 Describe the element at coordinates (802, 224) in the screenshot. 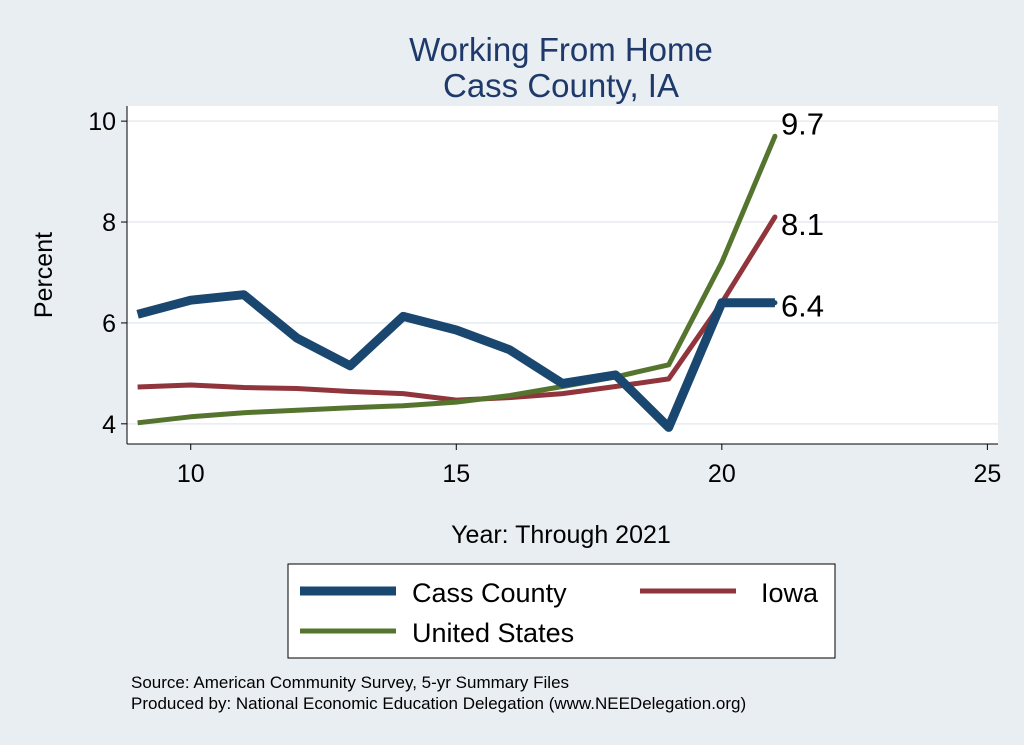

I see `end-label-iowa: 8.1` at that location.